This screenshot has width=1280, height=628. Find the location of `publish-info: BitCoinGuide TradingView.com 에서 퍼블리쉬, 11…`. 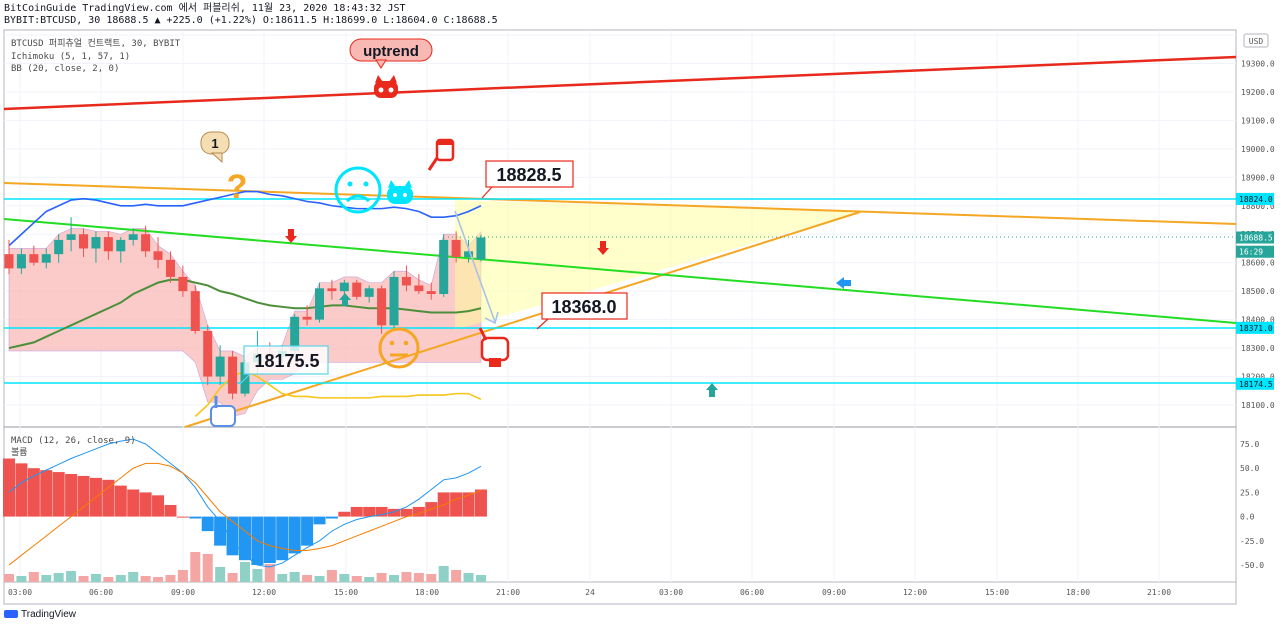

publish-info: BitCoinGuide TradingView.com 에서 퍼블리쉬, 11… is located at coordinates (205, 8).